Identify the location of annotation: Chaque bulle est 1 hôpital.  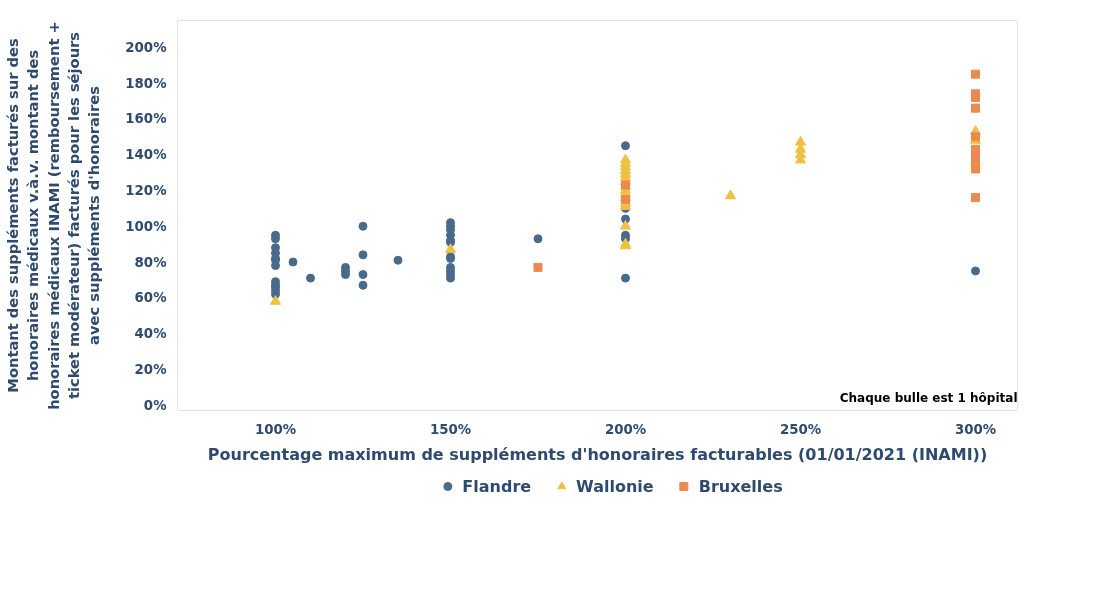
(928, 397).